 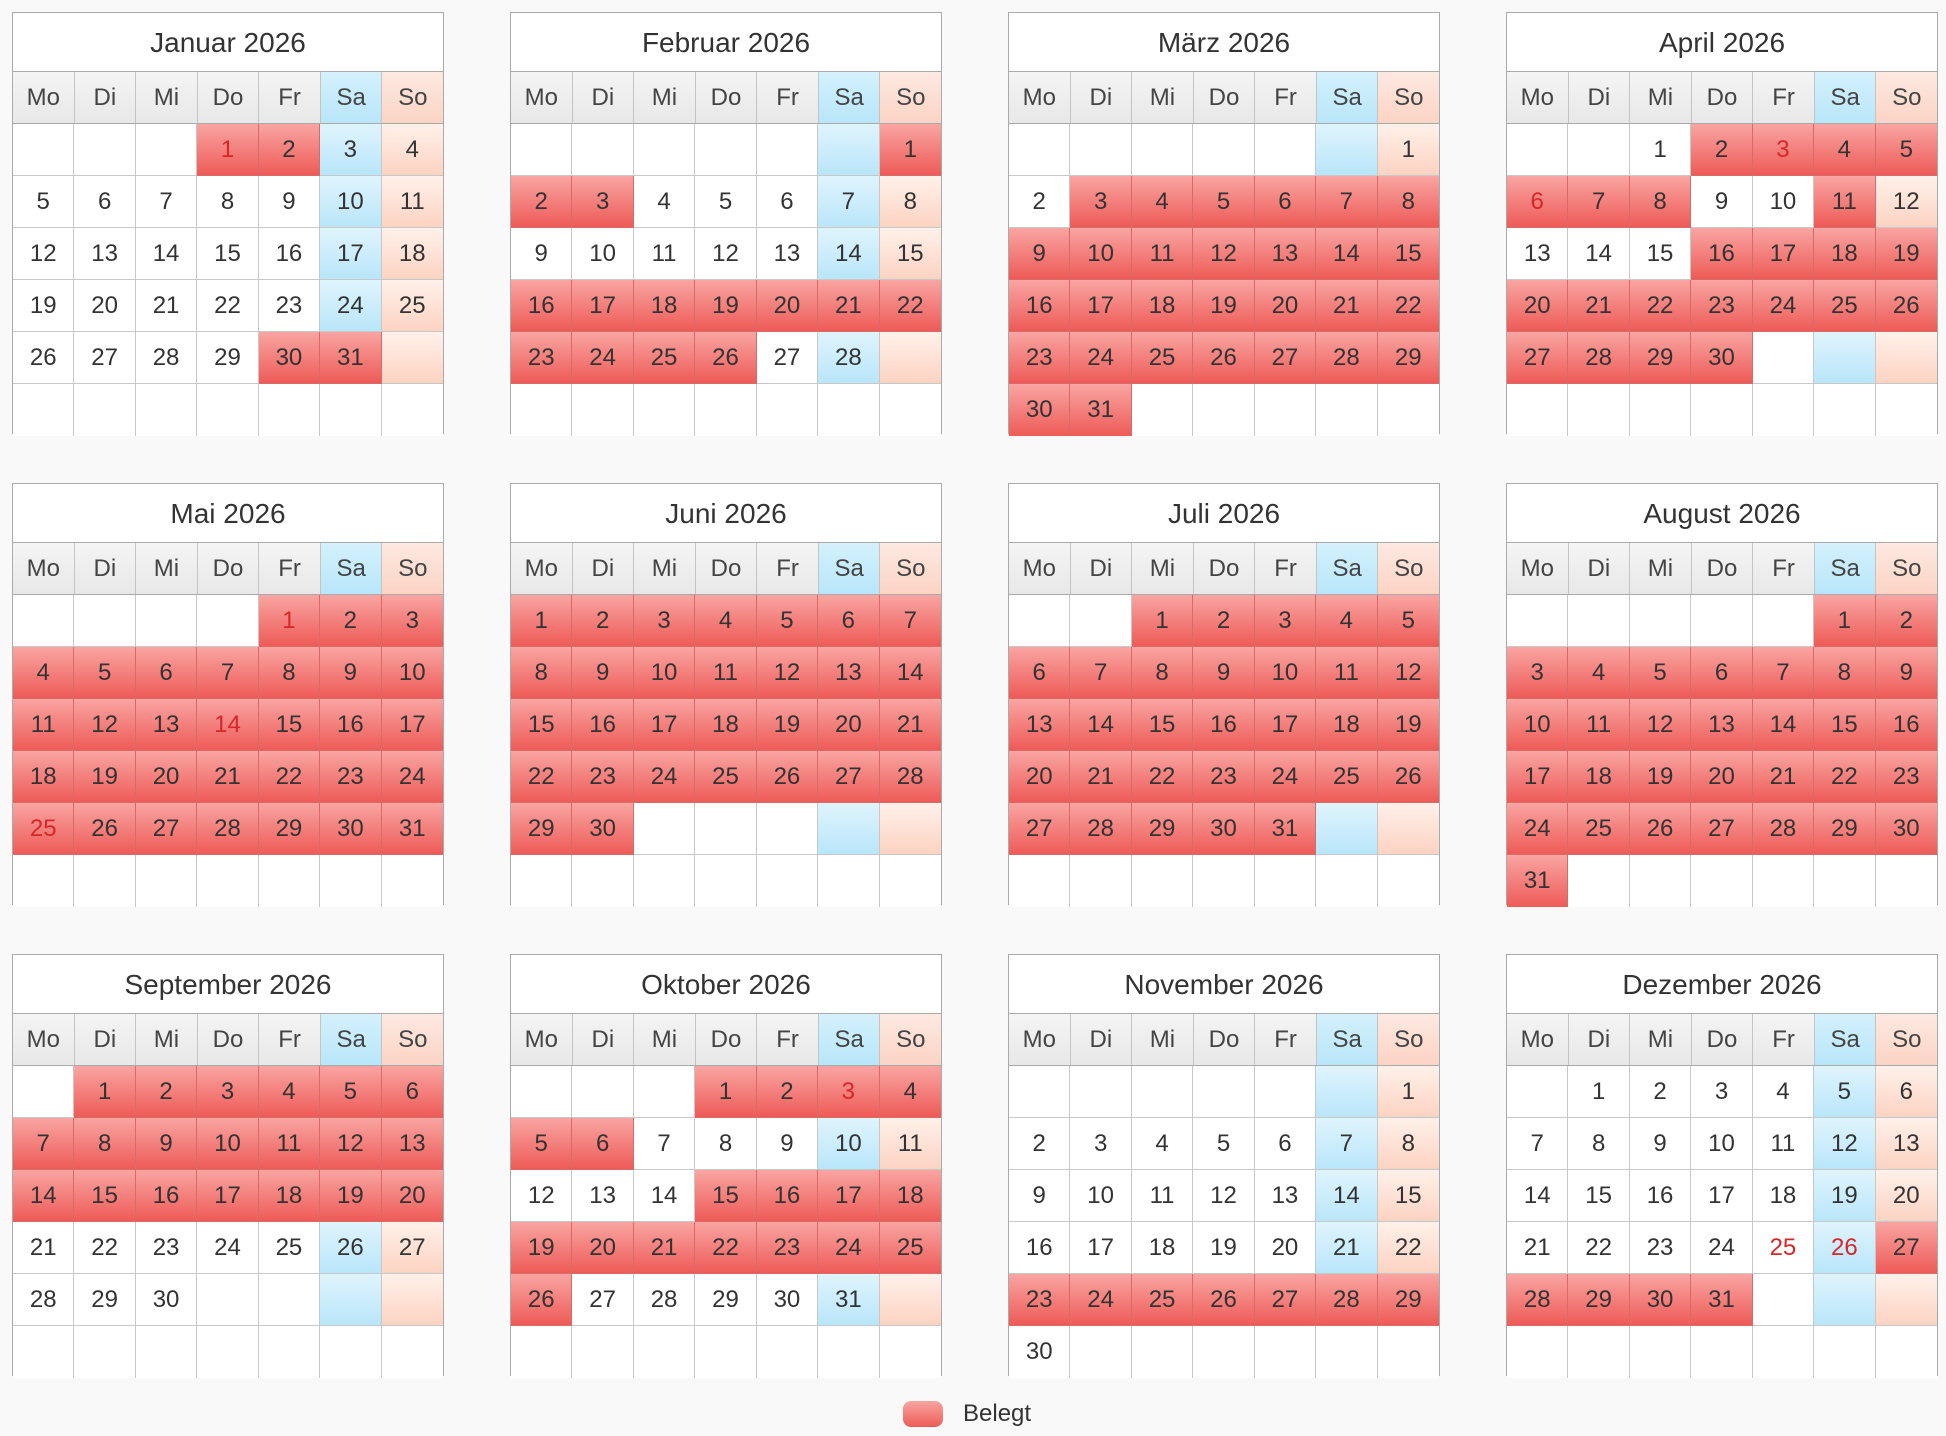 What do you see at coordinates (1906, 254) in the screenshot?
I see `day-cell-booked: 19` at bounding box center [1906, 254].